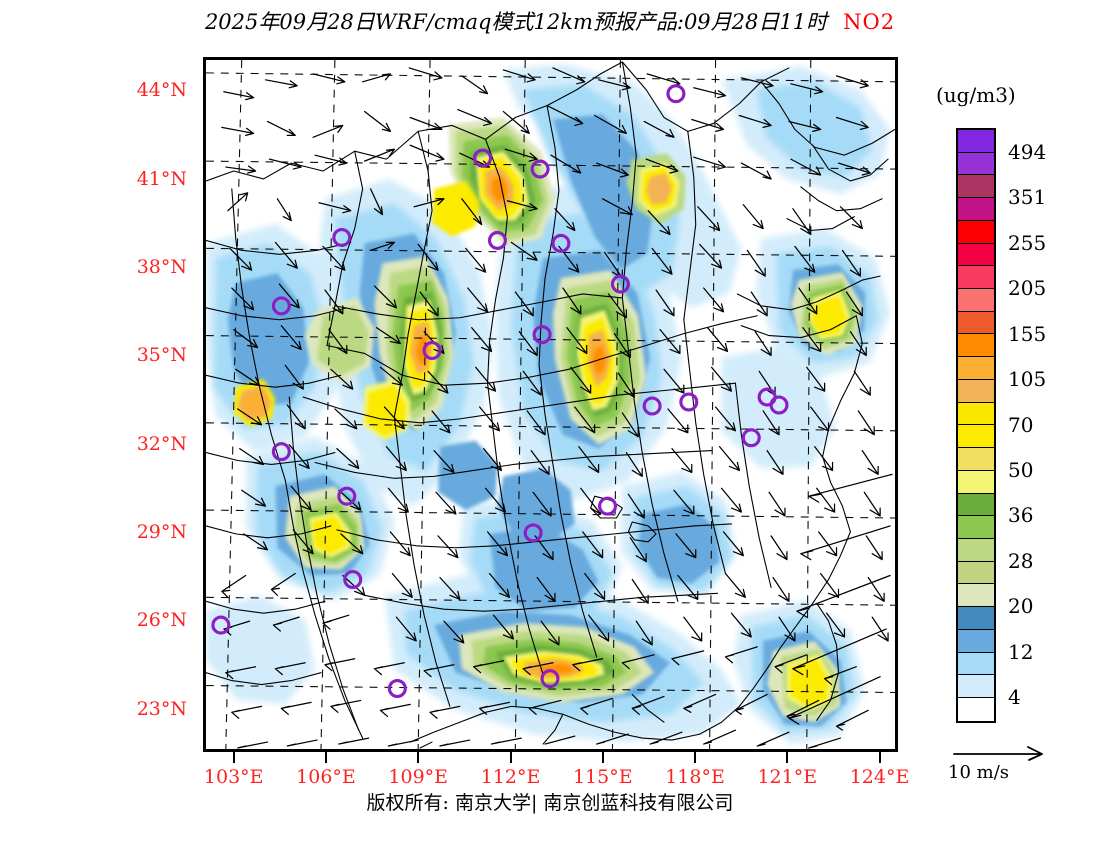 Image resolution: width=1100 pixels, height=850 pixels. I want to click on colorbar-tick-36: 36, so click(1021, 515).